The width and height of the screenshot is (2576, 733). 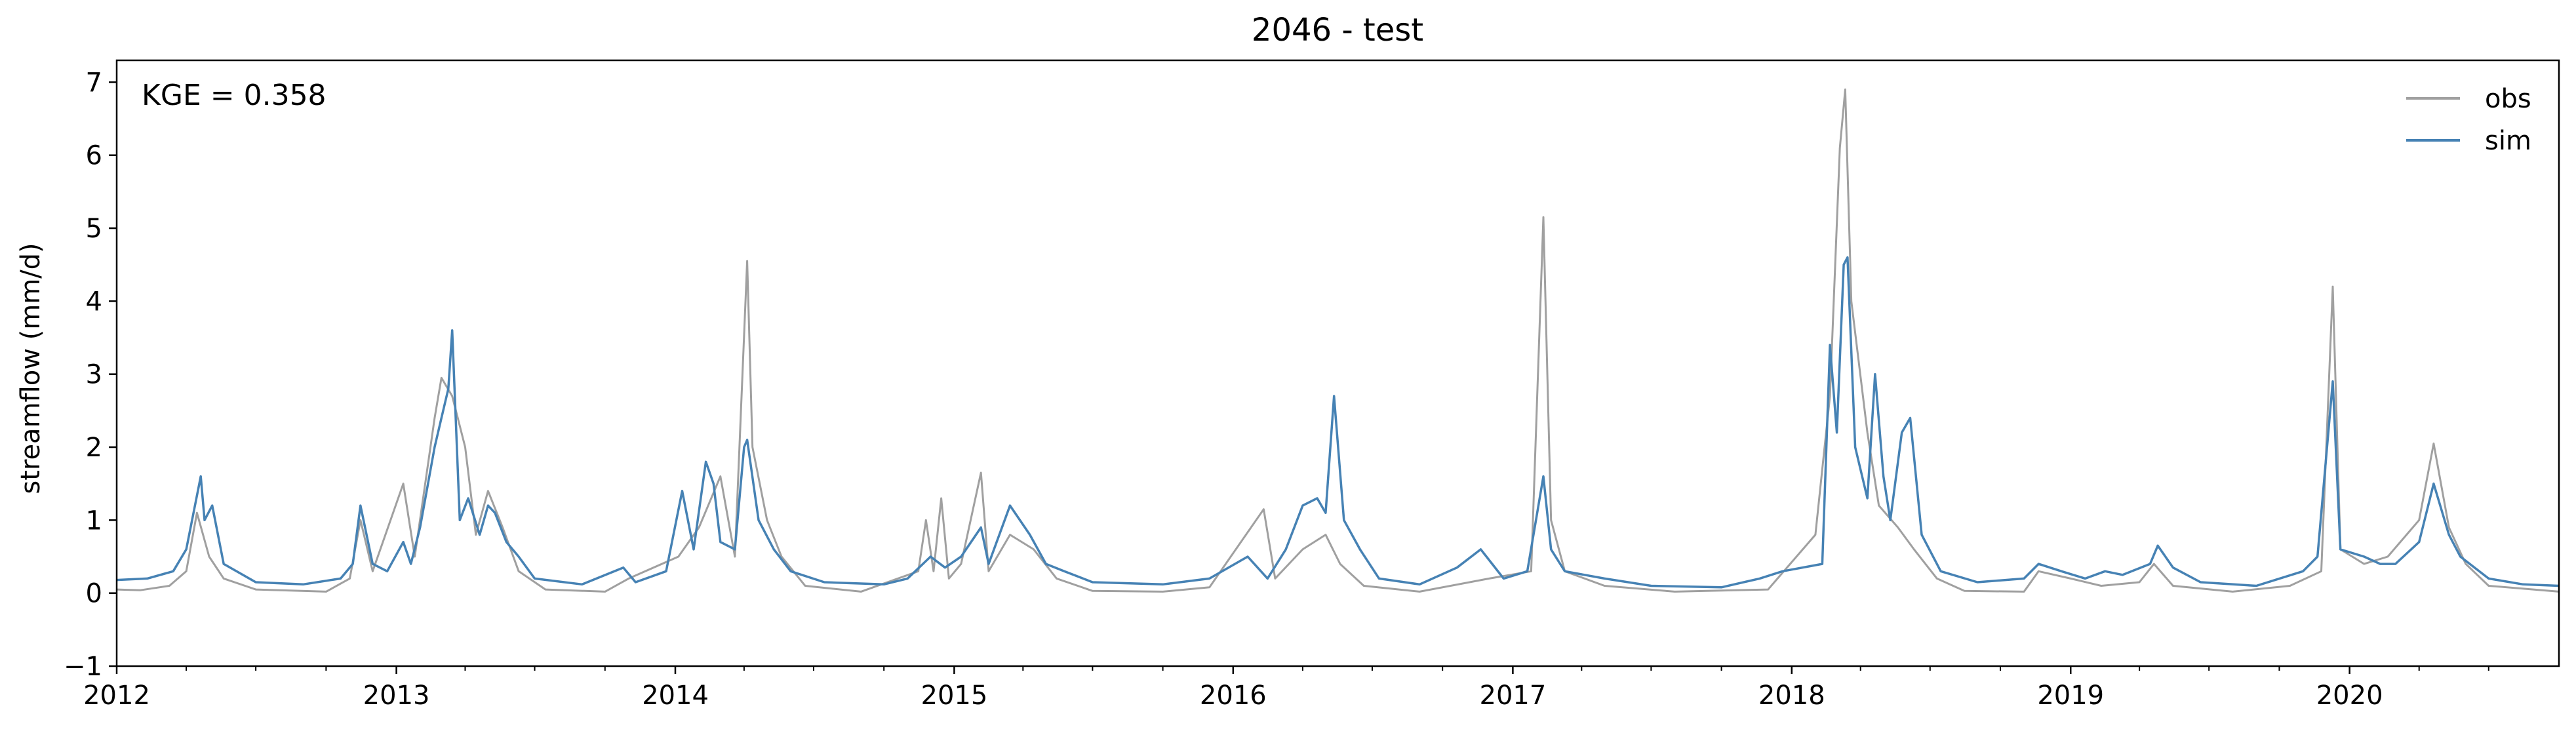 What do you see at coordinates (1791, 696) in the screenshot?
I see `x-tick-label: 2018` at bounding box center [1791, 696].